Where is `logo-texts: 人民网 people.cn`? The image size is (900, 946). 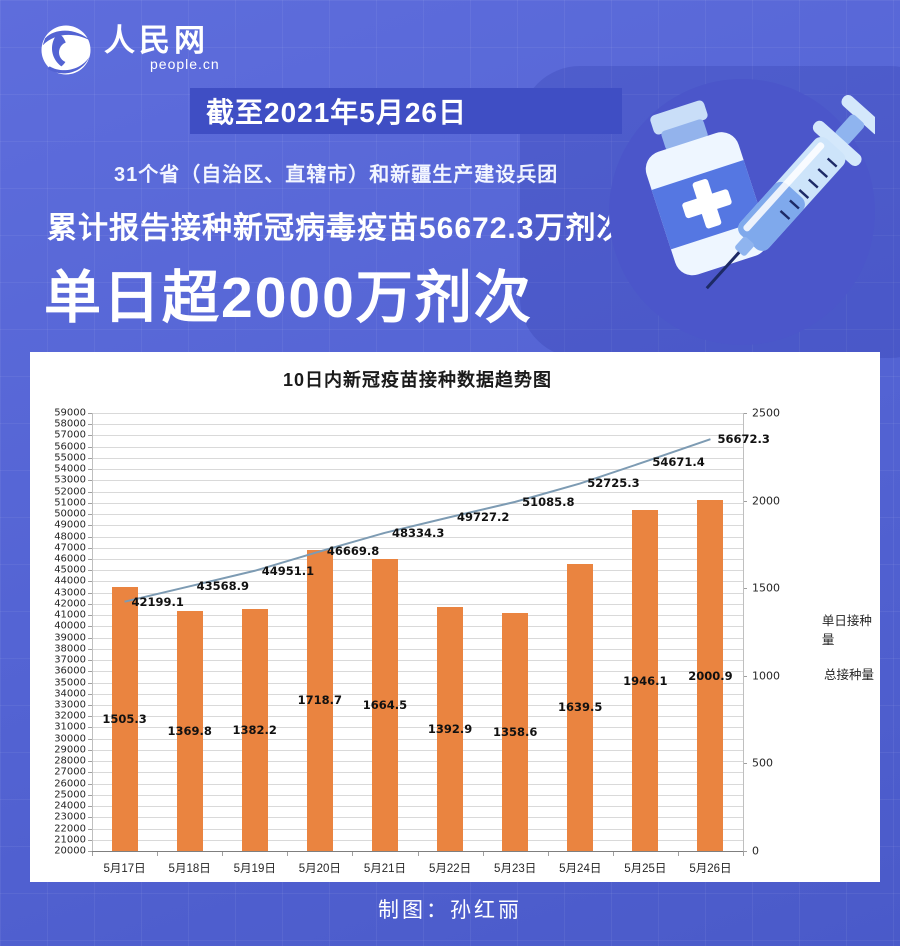
logo-texts: 人民网 people.cn is located at coordinates (162, 47).